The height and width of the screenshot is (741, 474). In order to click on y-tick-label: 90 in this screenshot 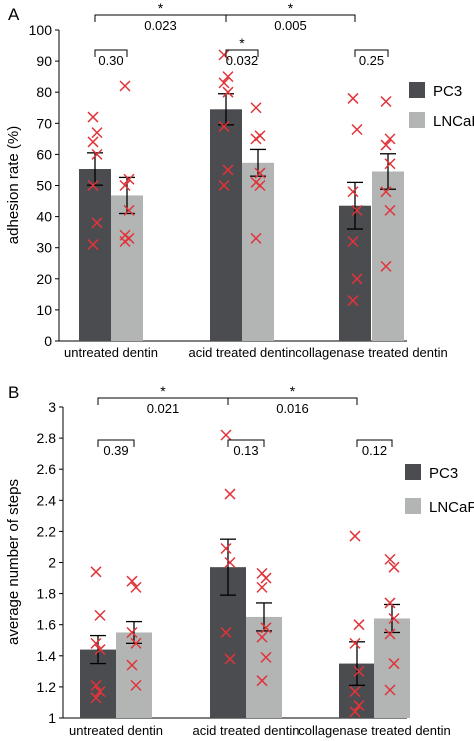, I will do `click(44, 61)`.